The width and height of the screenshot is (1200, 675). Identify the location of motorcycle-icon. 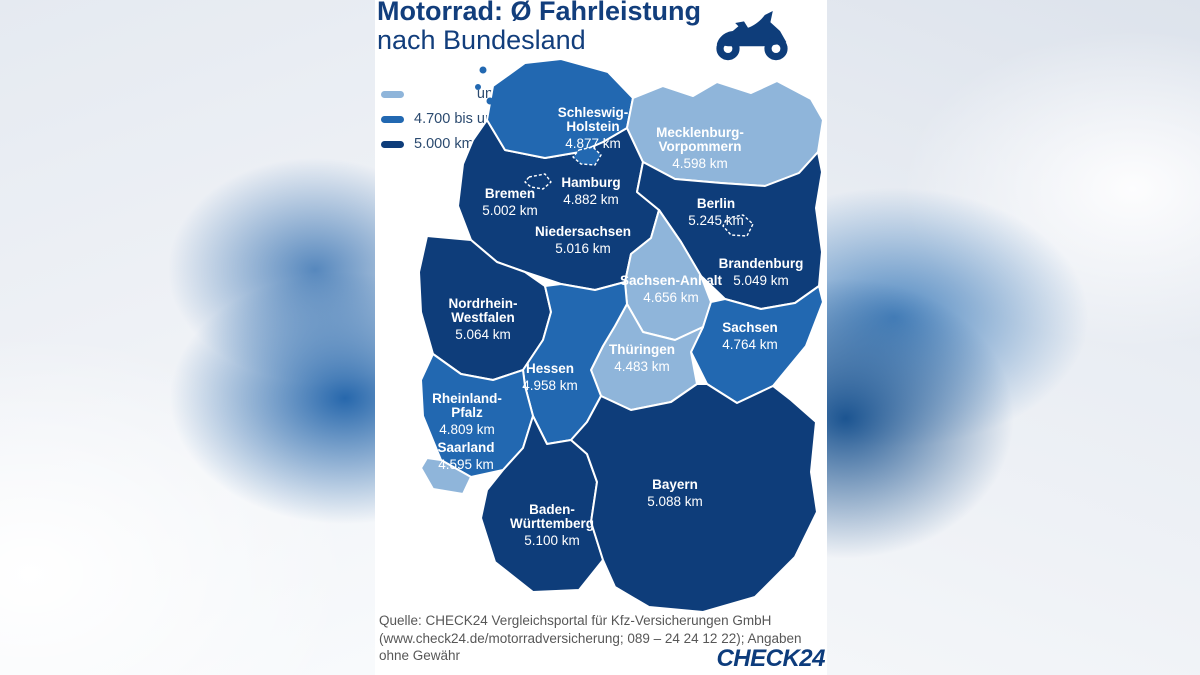
(752, 36).